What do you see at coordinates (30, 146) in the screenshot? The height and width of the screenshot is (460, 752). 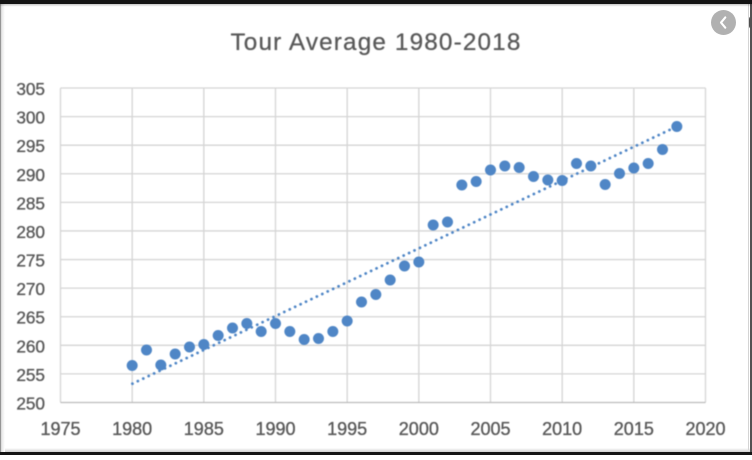 I see `svg-text: 295` at bounding box center [30, 146].